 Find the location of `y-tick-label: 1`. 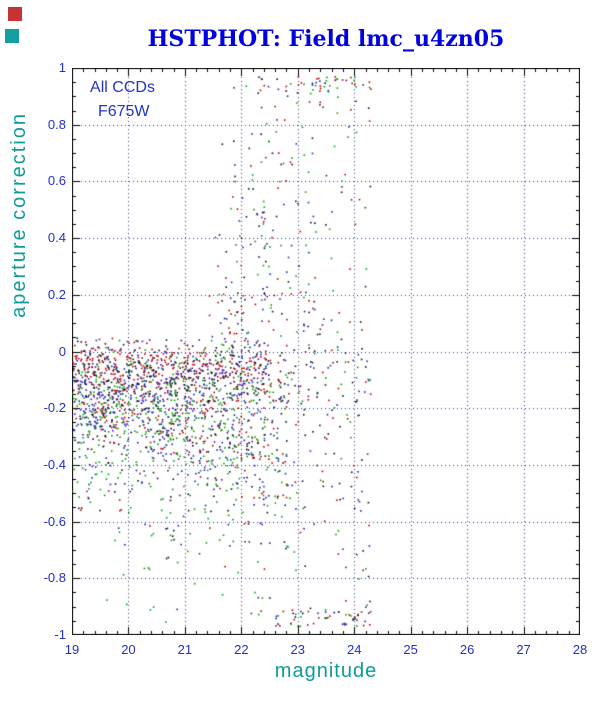

y-tick-label: 1 is located at coordinates (62, 67).